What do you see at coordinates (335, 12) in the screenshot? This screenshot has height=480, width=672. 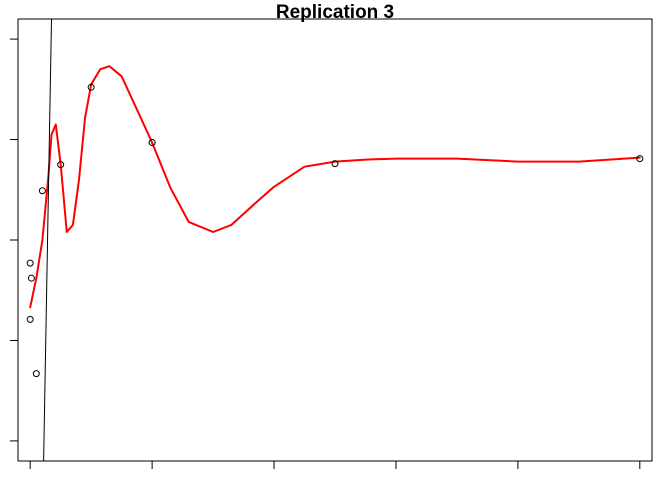 I see `chart-title: Replication 3` at bounding box center [335, 12].